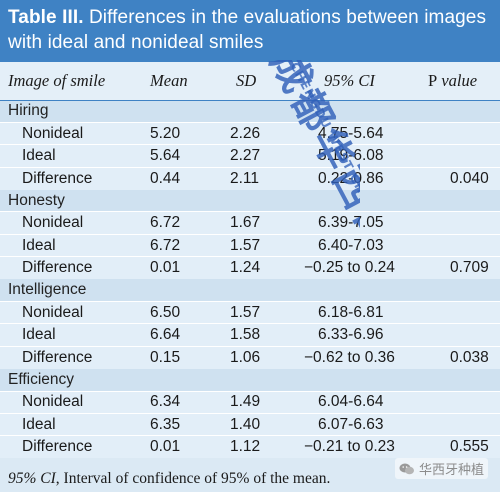 The height and width of the screenshot is (492, 500). Describe the element at coordinates (457, 80) in the screenshot. I see `p-value-word: value` at that location.